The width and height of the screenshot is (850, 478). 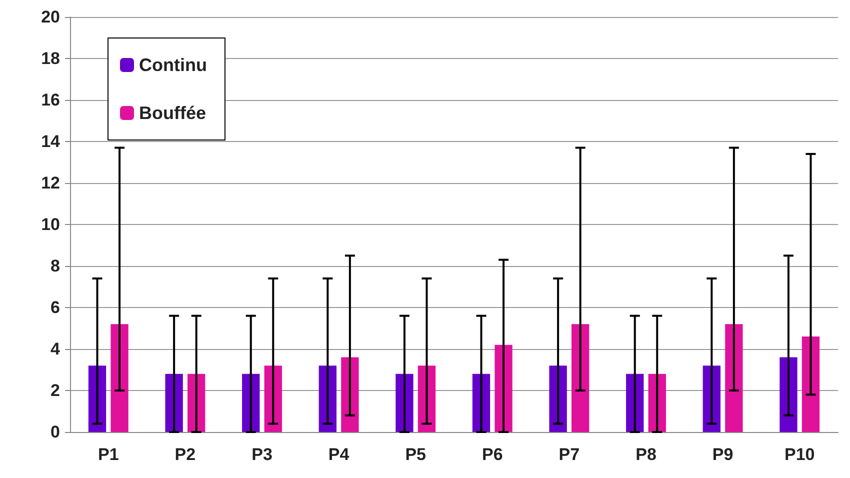 What do you see at coordinates (723, 454) in the screenshot?
I see `x-tick-label: P9` at bounding box center [723, 454].